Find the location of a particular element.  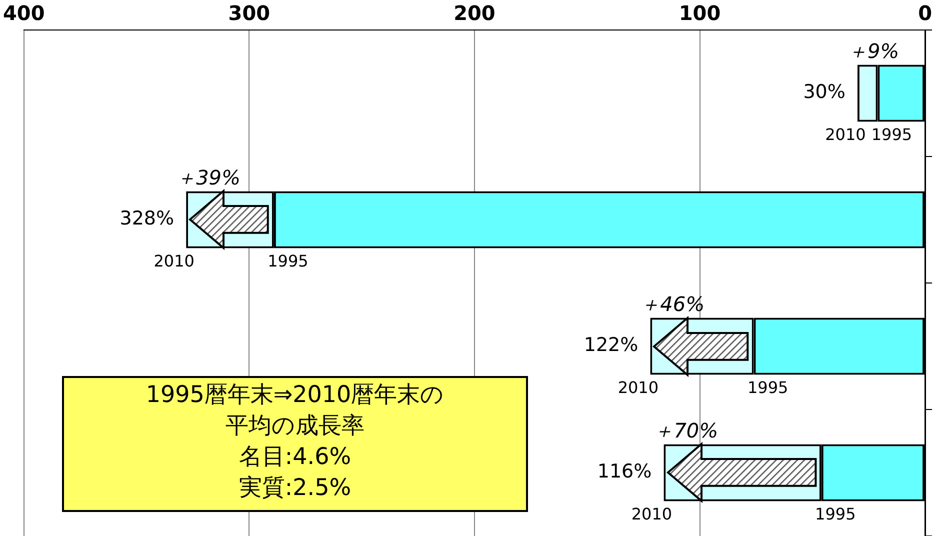

total-label: 122% is located at coordinates (611, 345).